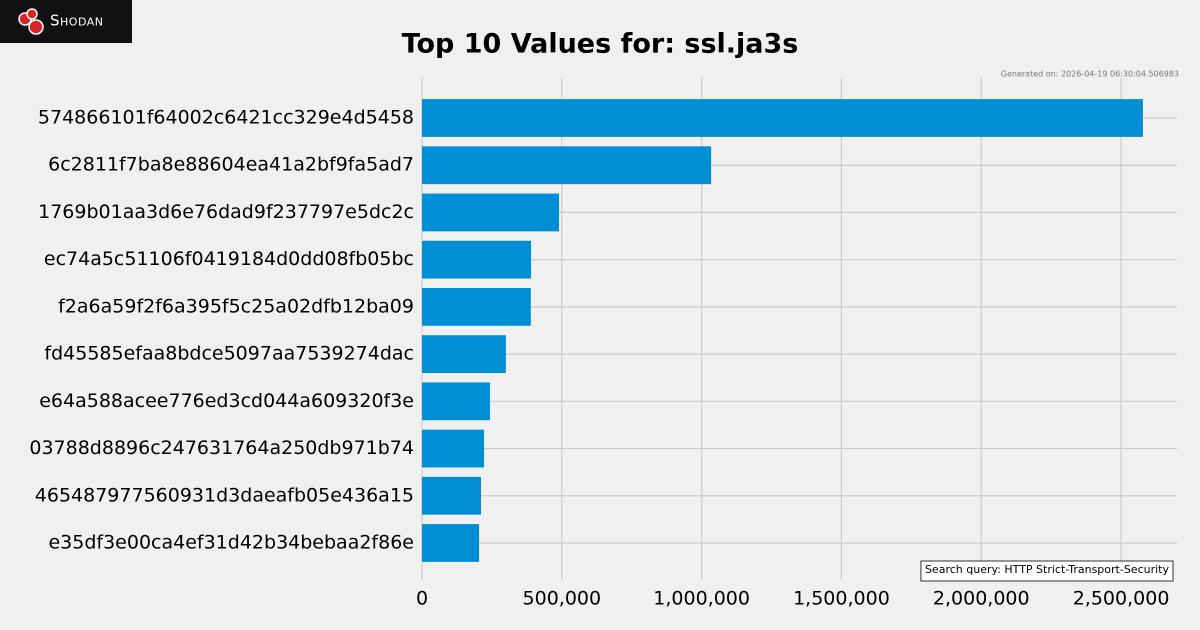  What do you see at coordinates (229, 259) in the screenshot?
I see `y-tick-label: ec74a5c51106f0419184d0dd08fb05bc` at bounding box center [229, 259].